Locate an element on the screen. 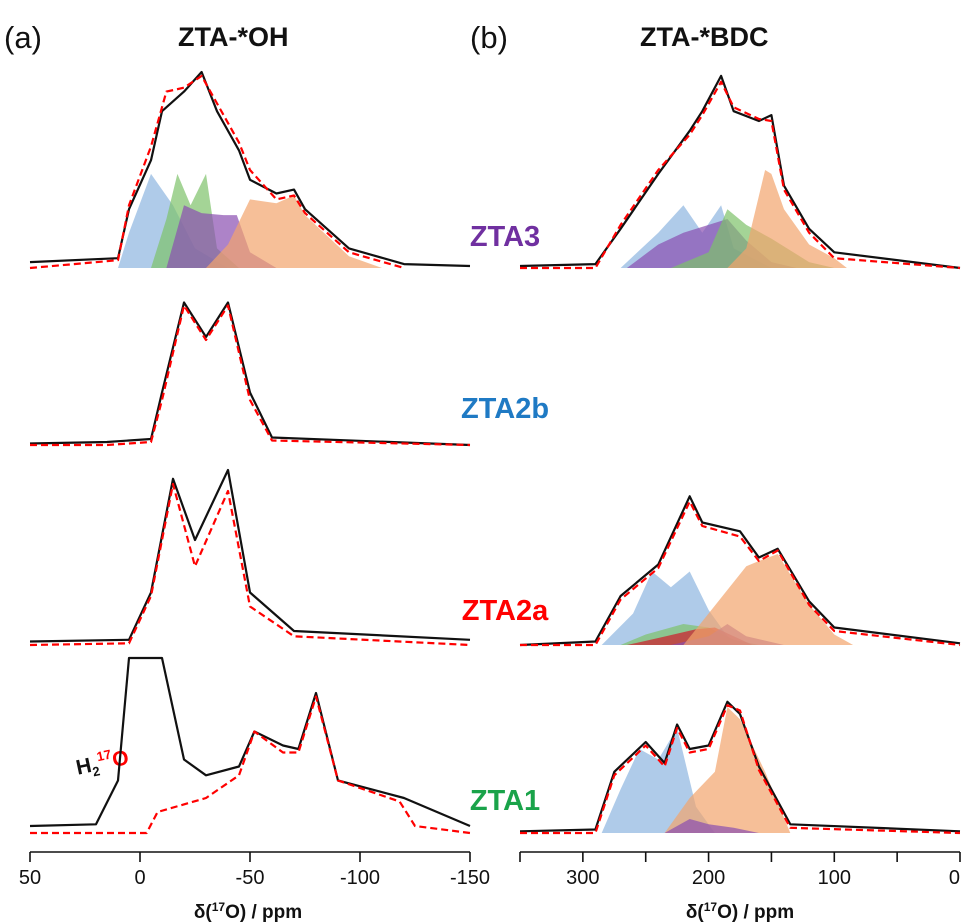 The image size is (963, 924). panel-b-tag: (b) is located at coordinates (489, 37).